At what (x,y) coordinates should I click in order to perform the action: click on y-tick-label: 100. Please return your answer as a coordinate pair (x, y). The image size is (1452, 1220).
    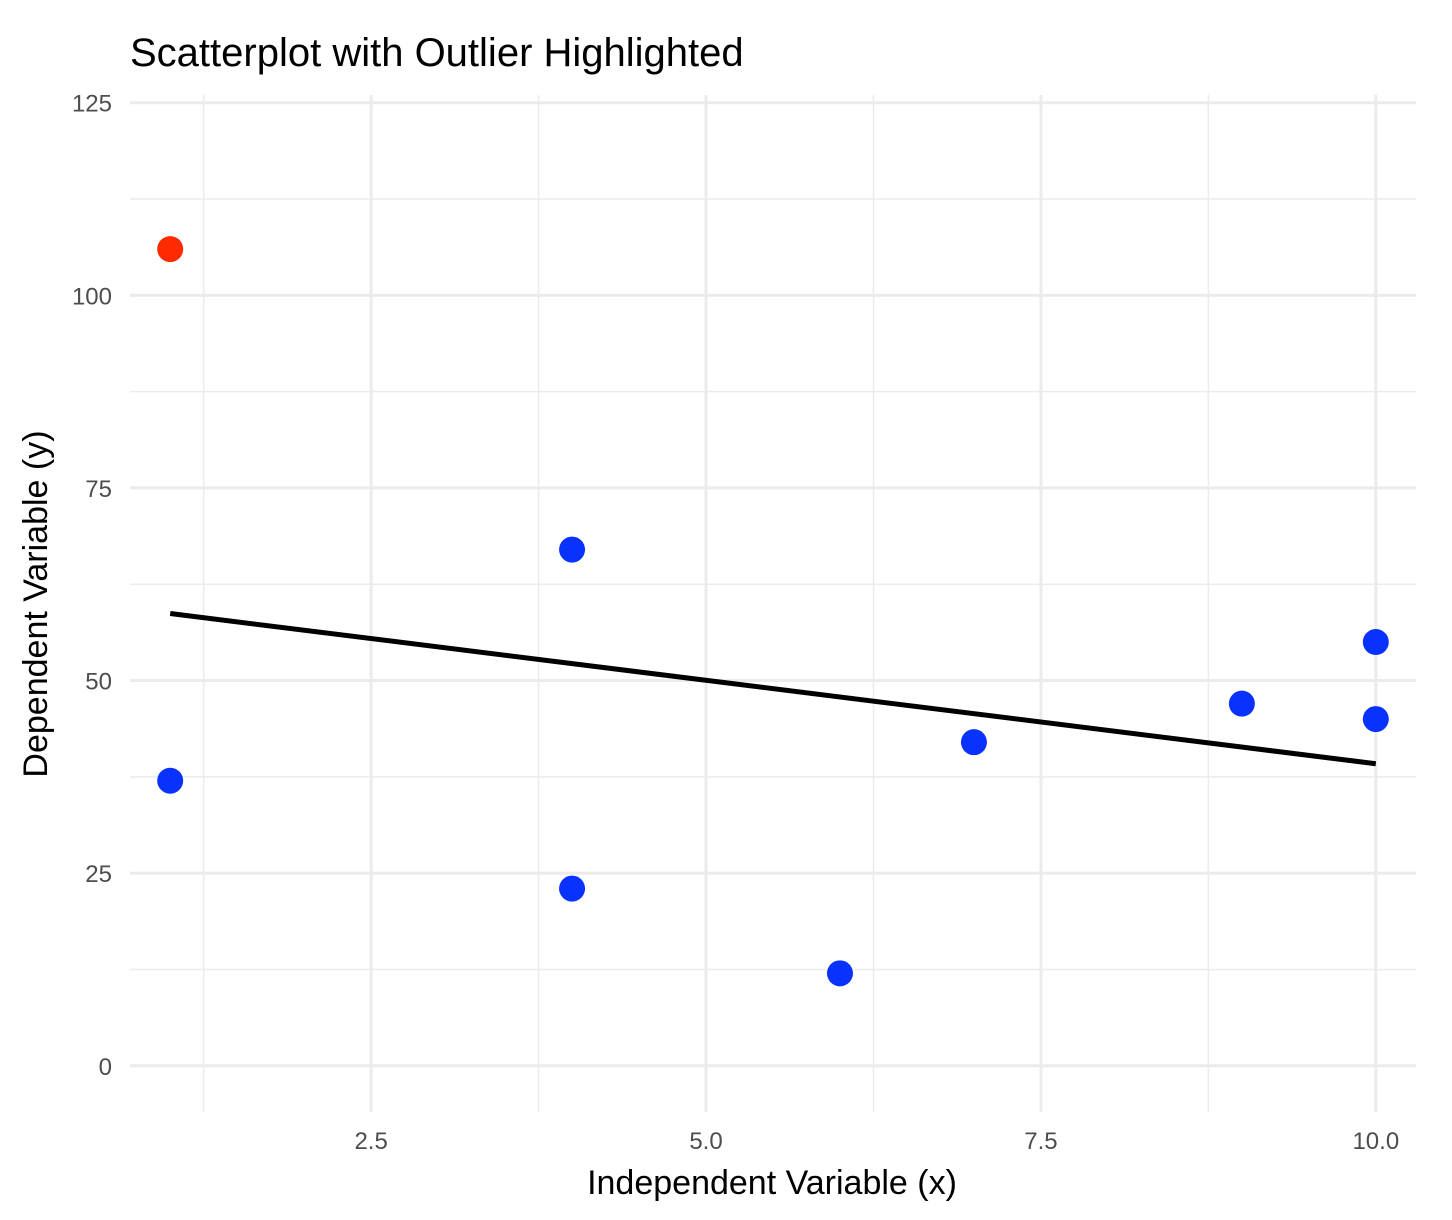
    Looking at the image, I should click on (92, 296).